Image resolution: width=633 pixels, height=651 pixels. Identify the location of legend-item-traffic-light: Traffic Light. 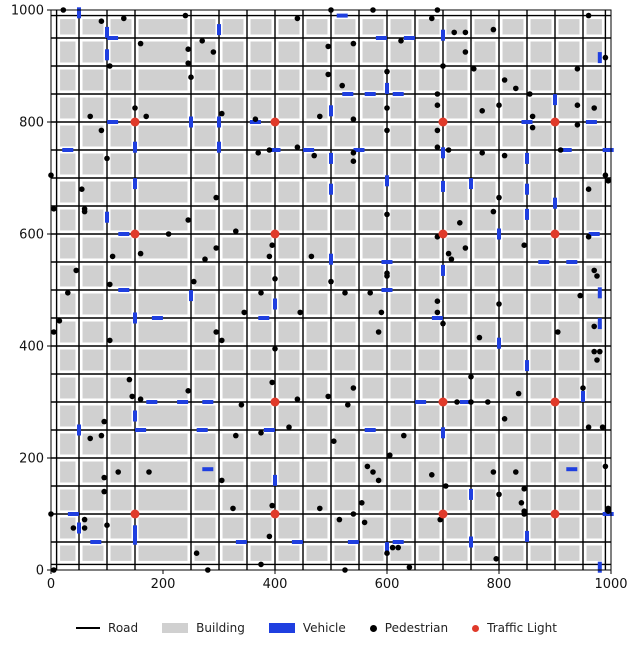
(514, 628).